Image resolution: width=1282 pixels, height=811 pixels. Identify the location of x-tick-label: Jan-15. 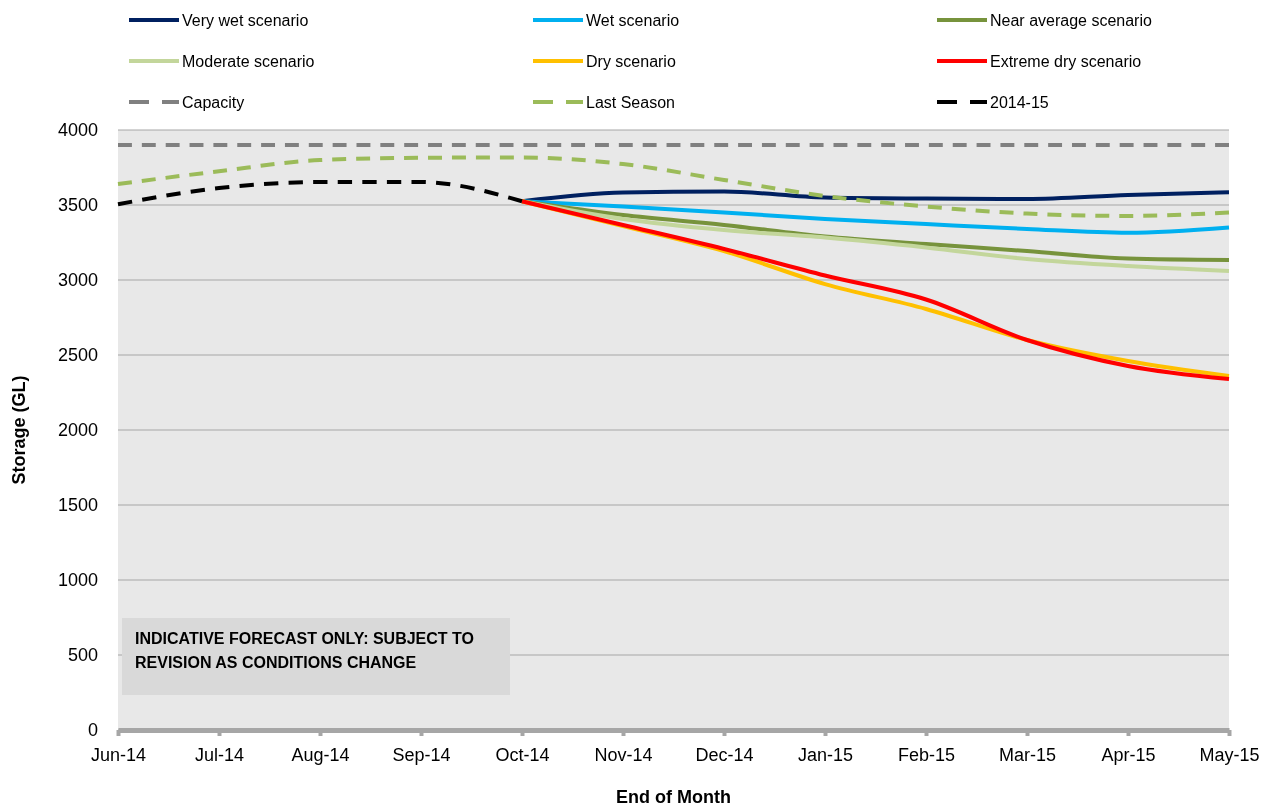
(825, 754).